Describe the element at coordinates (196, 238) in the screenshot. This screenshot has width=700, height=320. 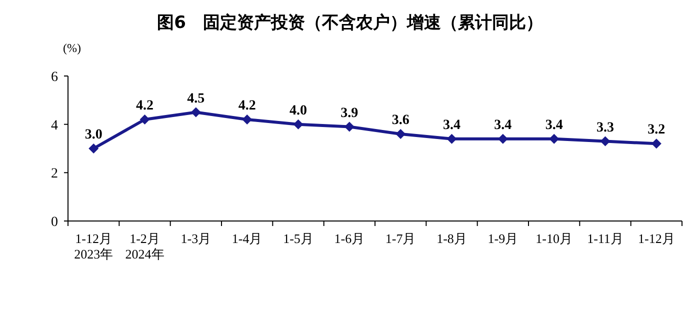
I see `x-tick-label: 1-3月` at that location.